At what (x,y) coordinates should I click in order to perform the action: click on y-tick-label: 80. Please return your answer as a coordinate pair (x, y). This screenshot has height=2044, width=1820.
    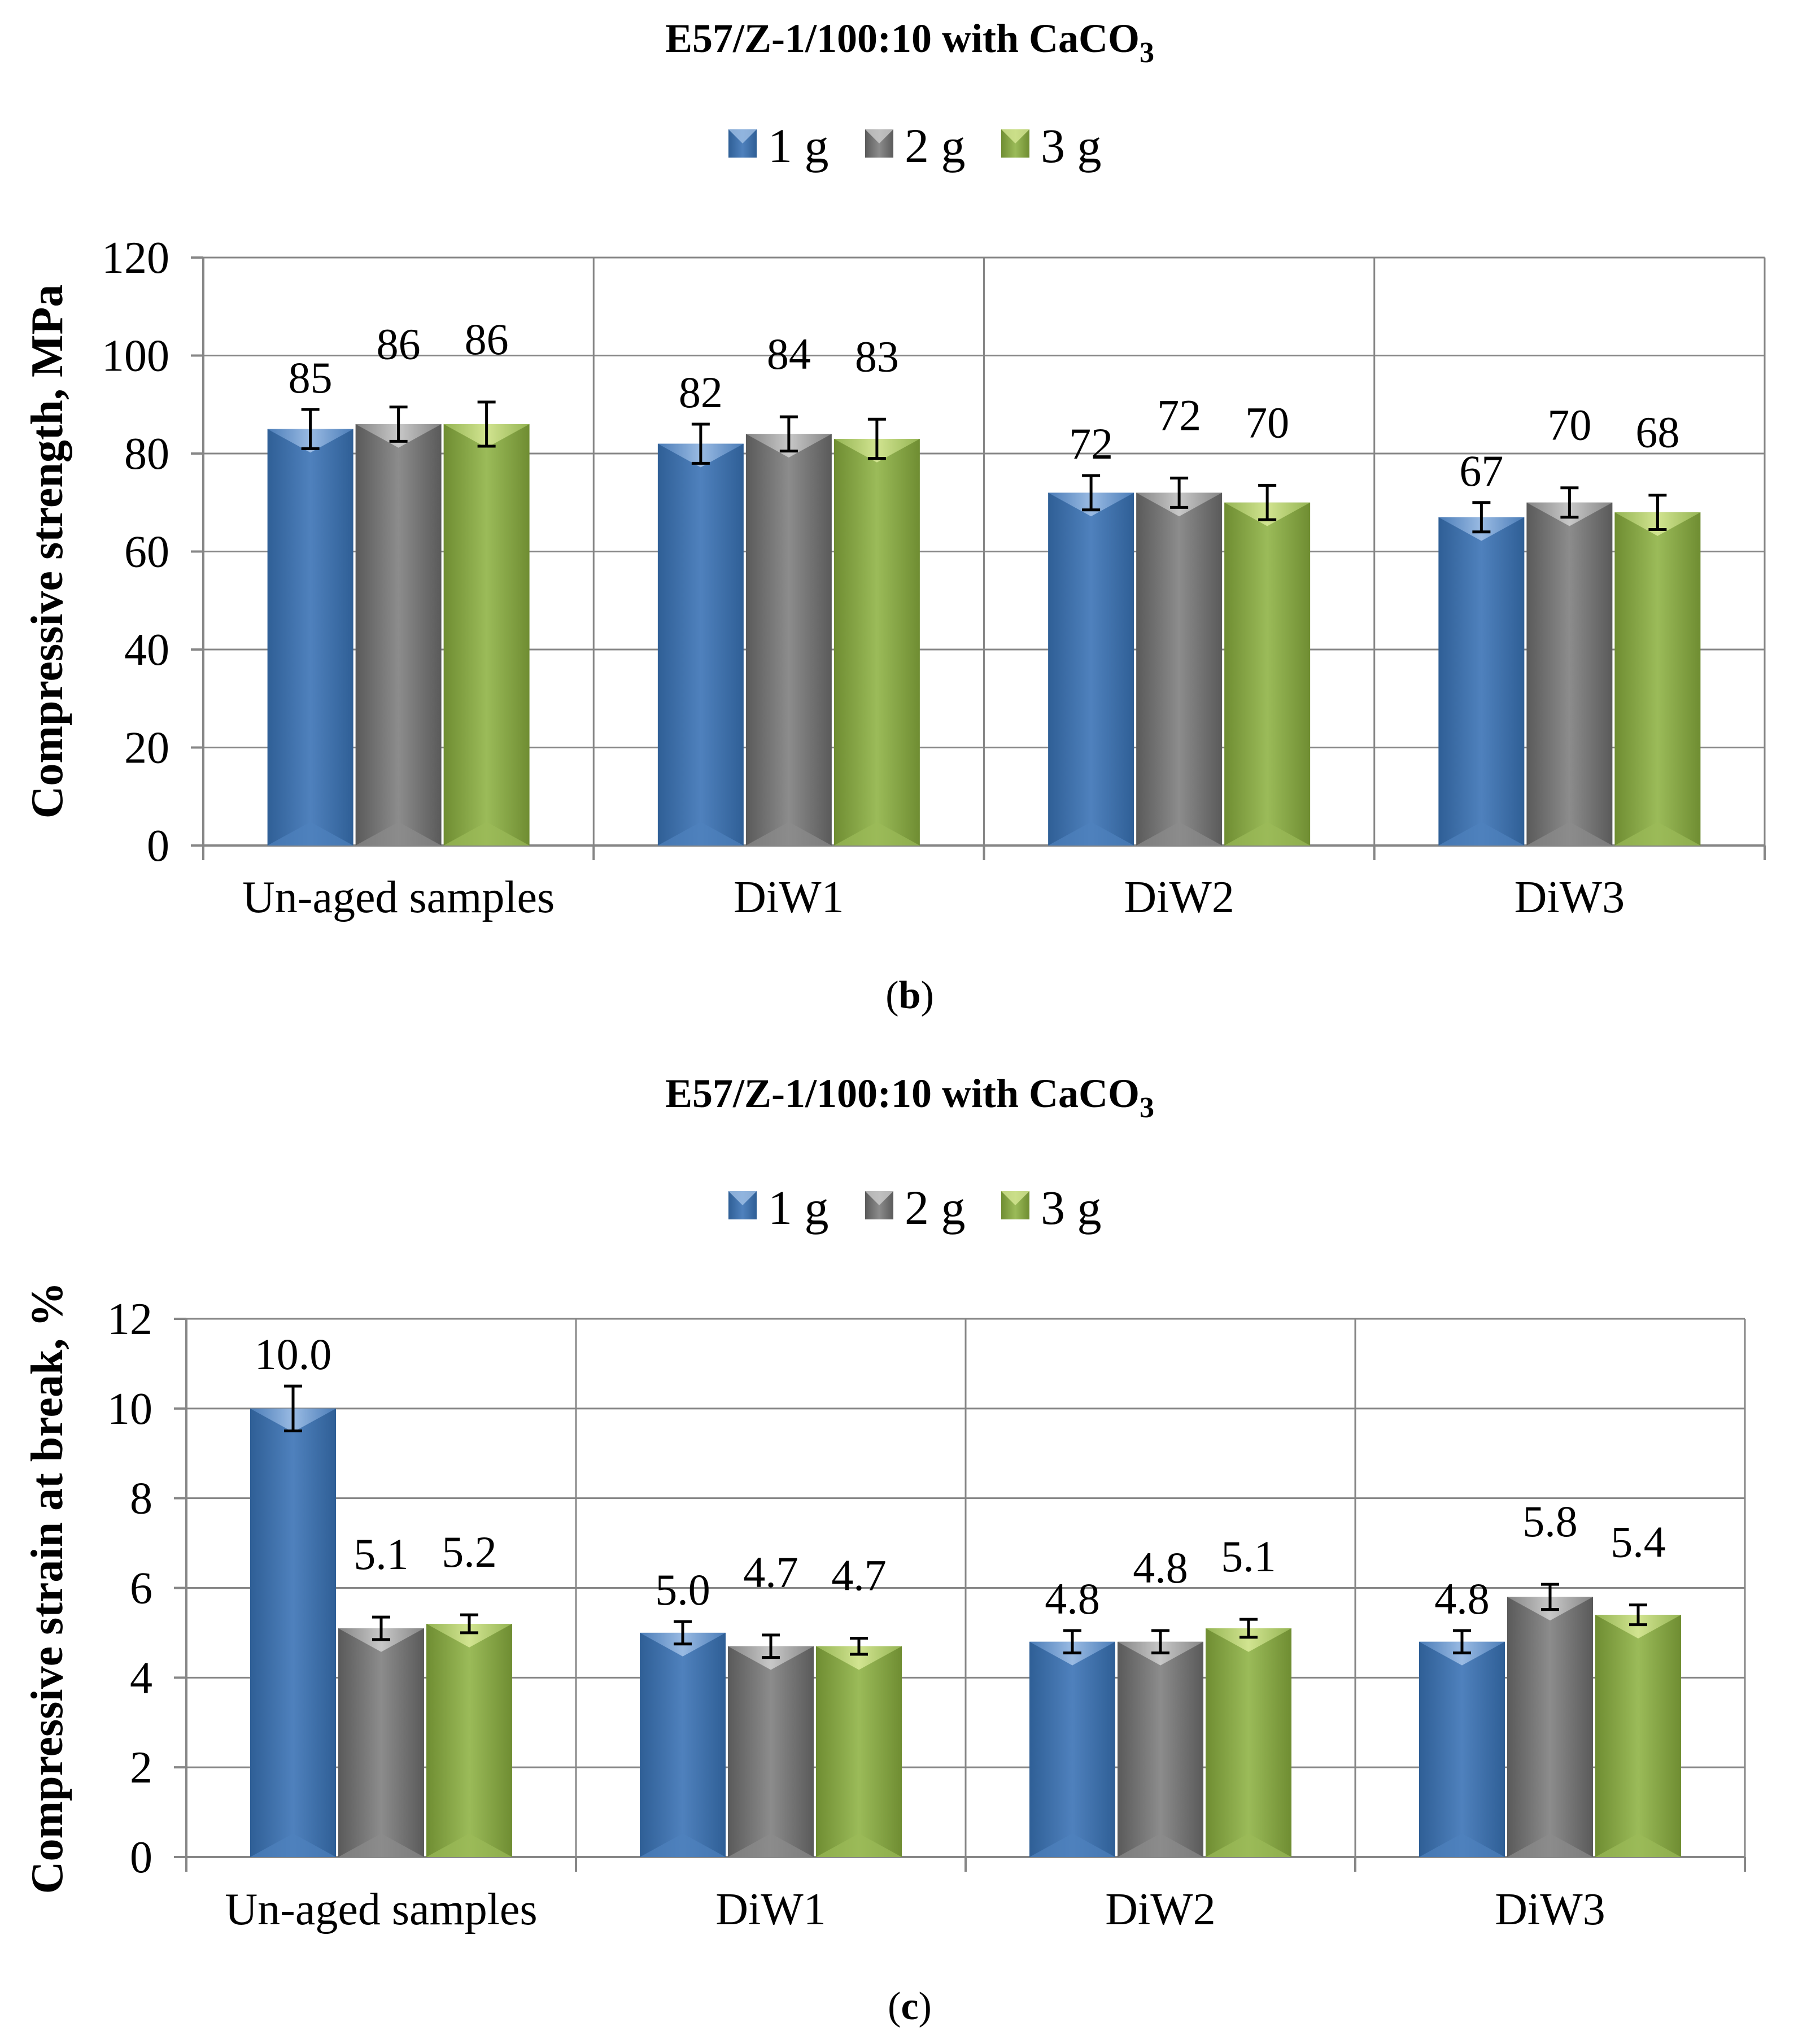
    Looking at the image, I should click on (146, 454).